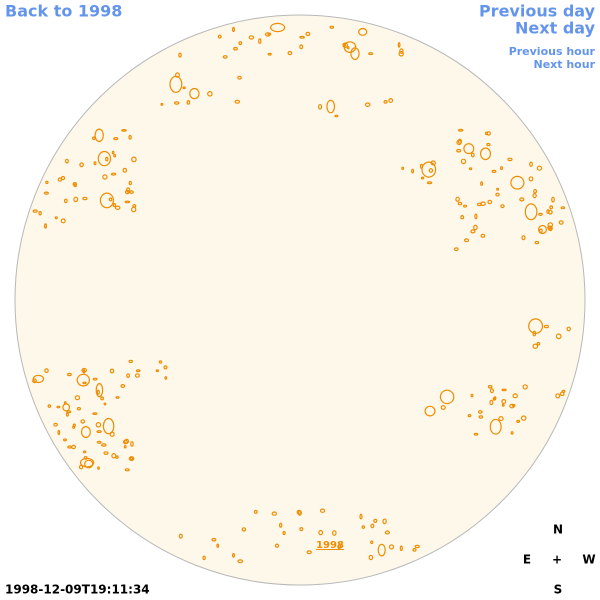  What do you see at coordinates (63, 11) in the screenshot?
I see `back-link: Back to 1998` at bounding box center [63, 11].